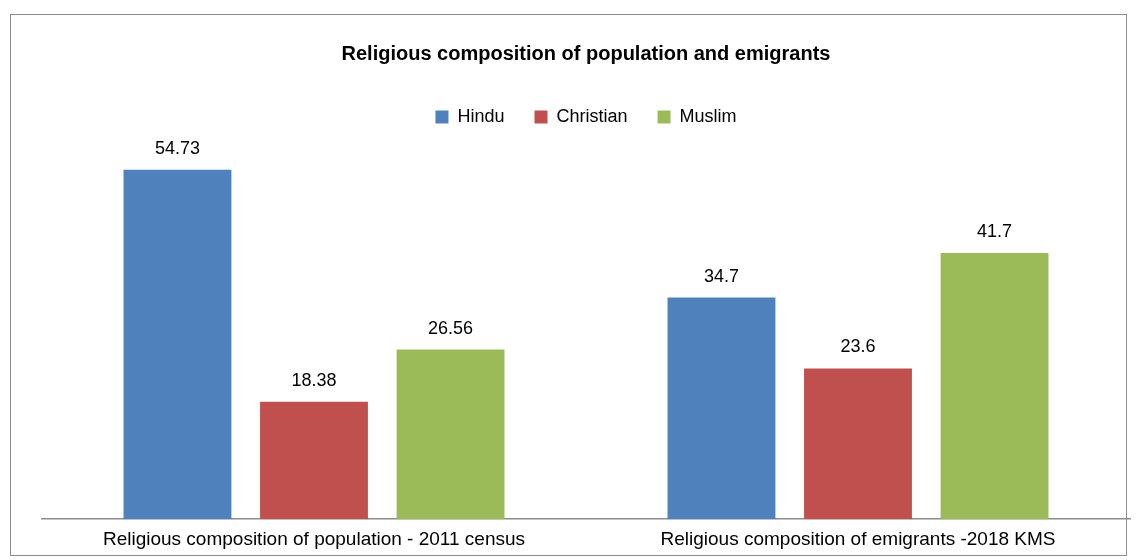  Describe the element at coordinates (995, 230) in the screenshot. I see `data-label: 41.7` at that location.